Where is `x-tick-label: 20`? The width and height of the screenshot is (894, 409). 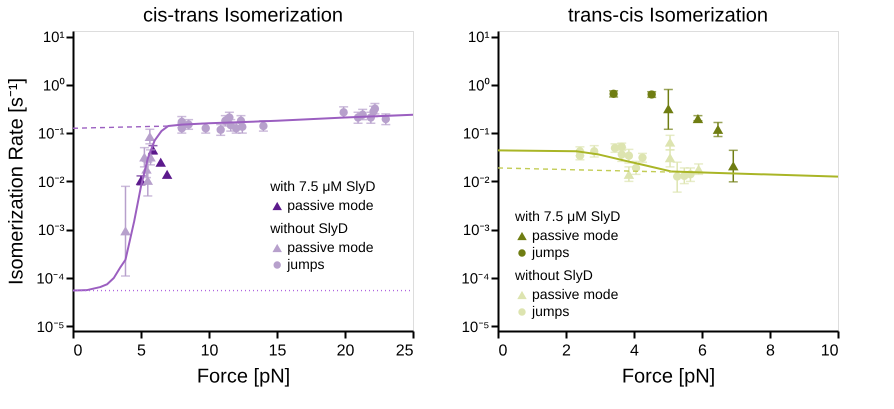 x-tick-label: 20 is located at coordinates (345, 351).